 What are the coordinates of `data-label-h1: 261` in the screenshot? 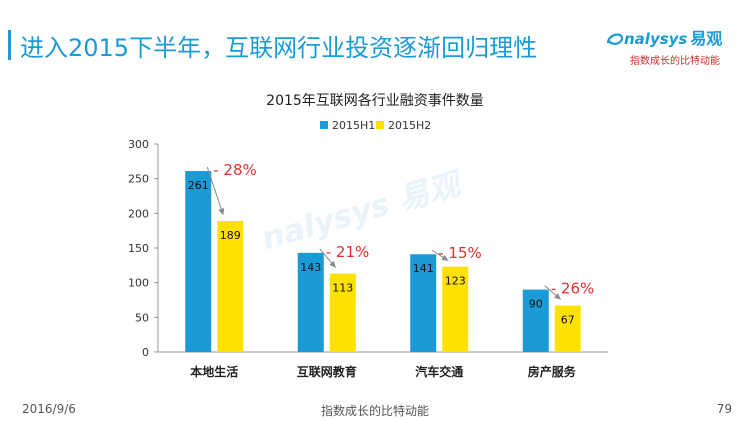 It's located at (198, 185).